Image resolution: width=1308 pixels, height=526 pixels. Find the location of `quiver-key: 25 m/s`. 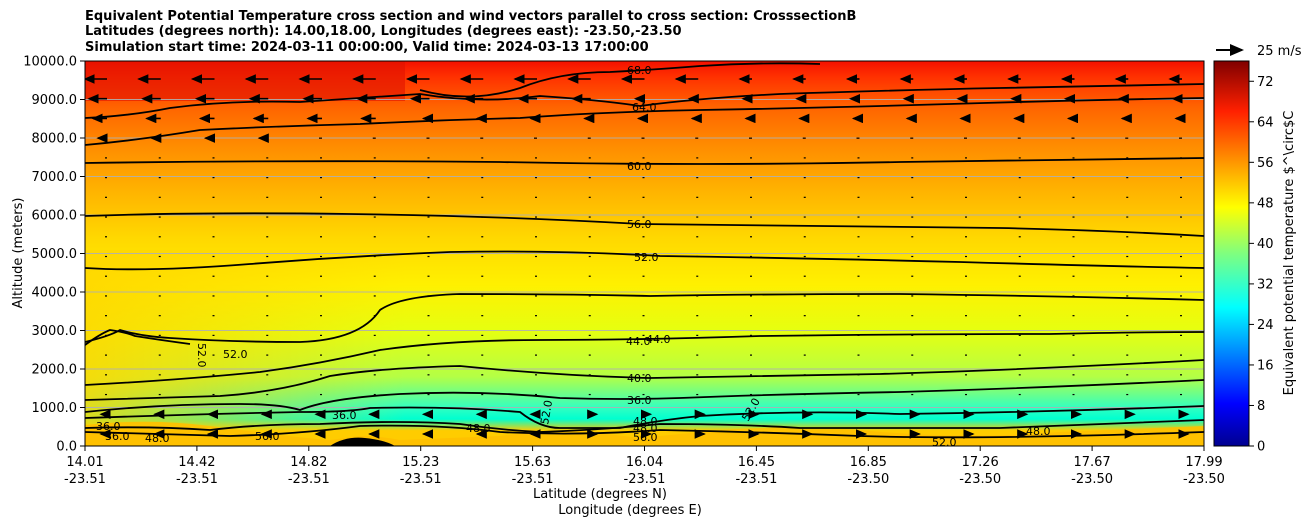

quiver-key: 25 m/s is located at coordinates (1259, 51).